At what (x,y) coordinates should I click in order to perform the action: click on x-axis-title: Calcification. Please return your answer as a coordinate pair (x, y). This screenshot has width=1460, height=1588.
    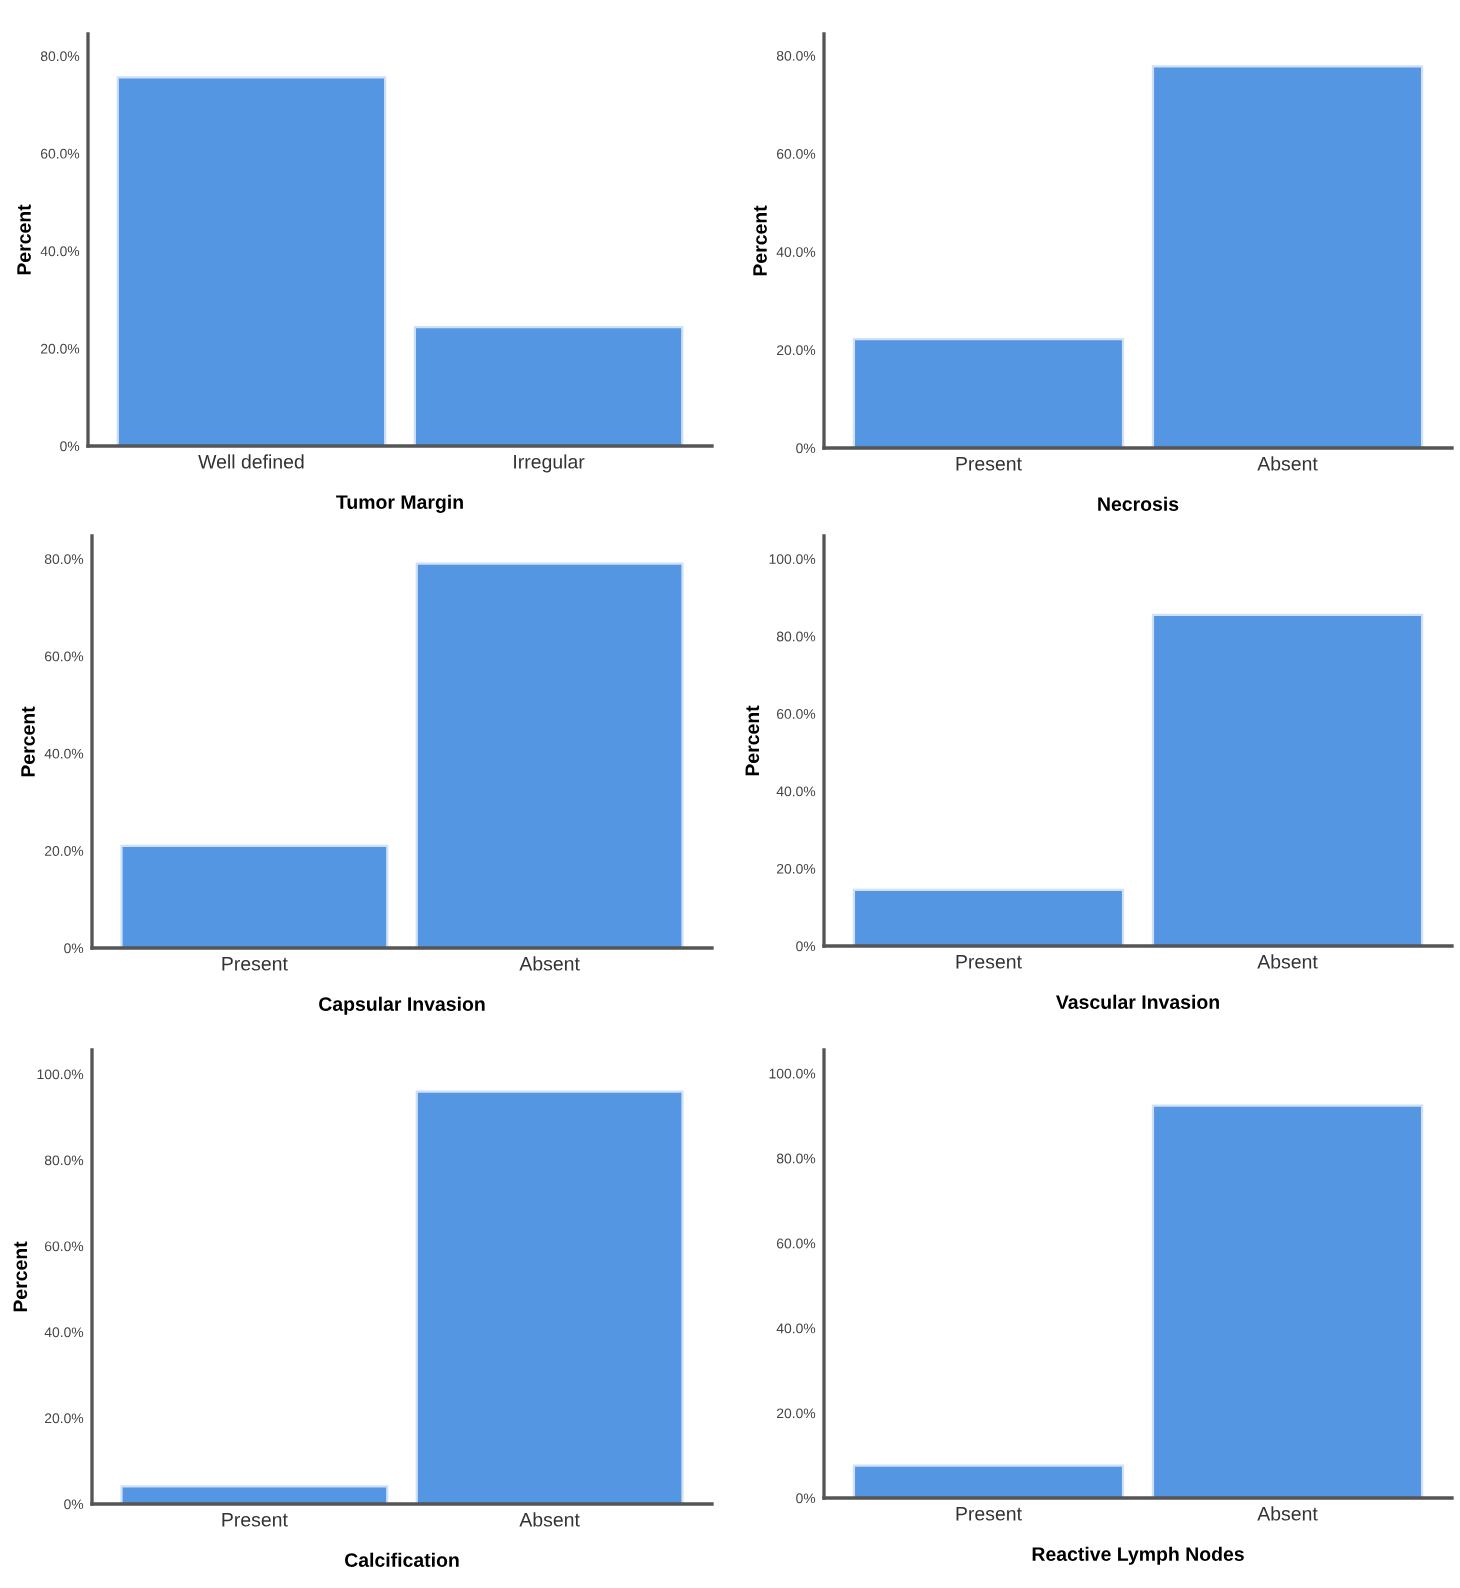
    Looking at the image, I should click on (402, 1559).